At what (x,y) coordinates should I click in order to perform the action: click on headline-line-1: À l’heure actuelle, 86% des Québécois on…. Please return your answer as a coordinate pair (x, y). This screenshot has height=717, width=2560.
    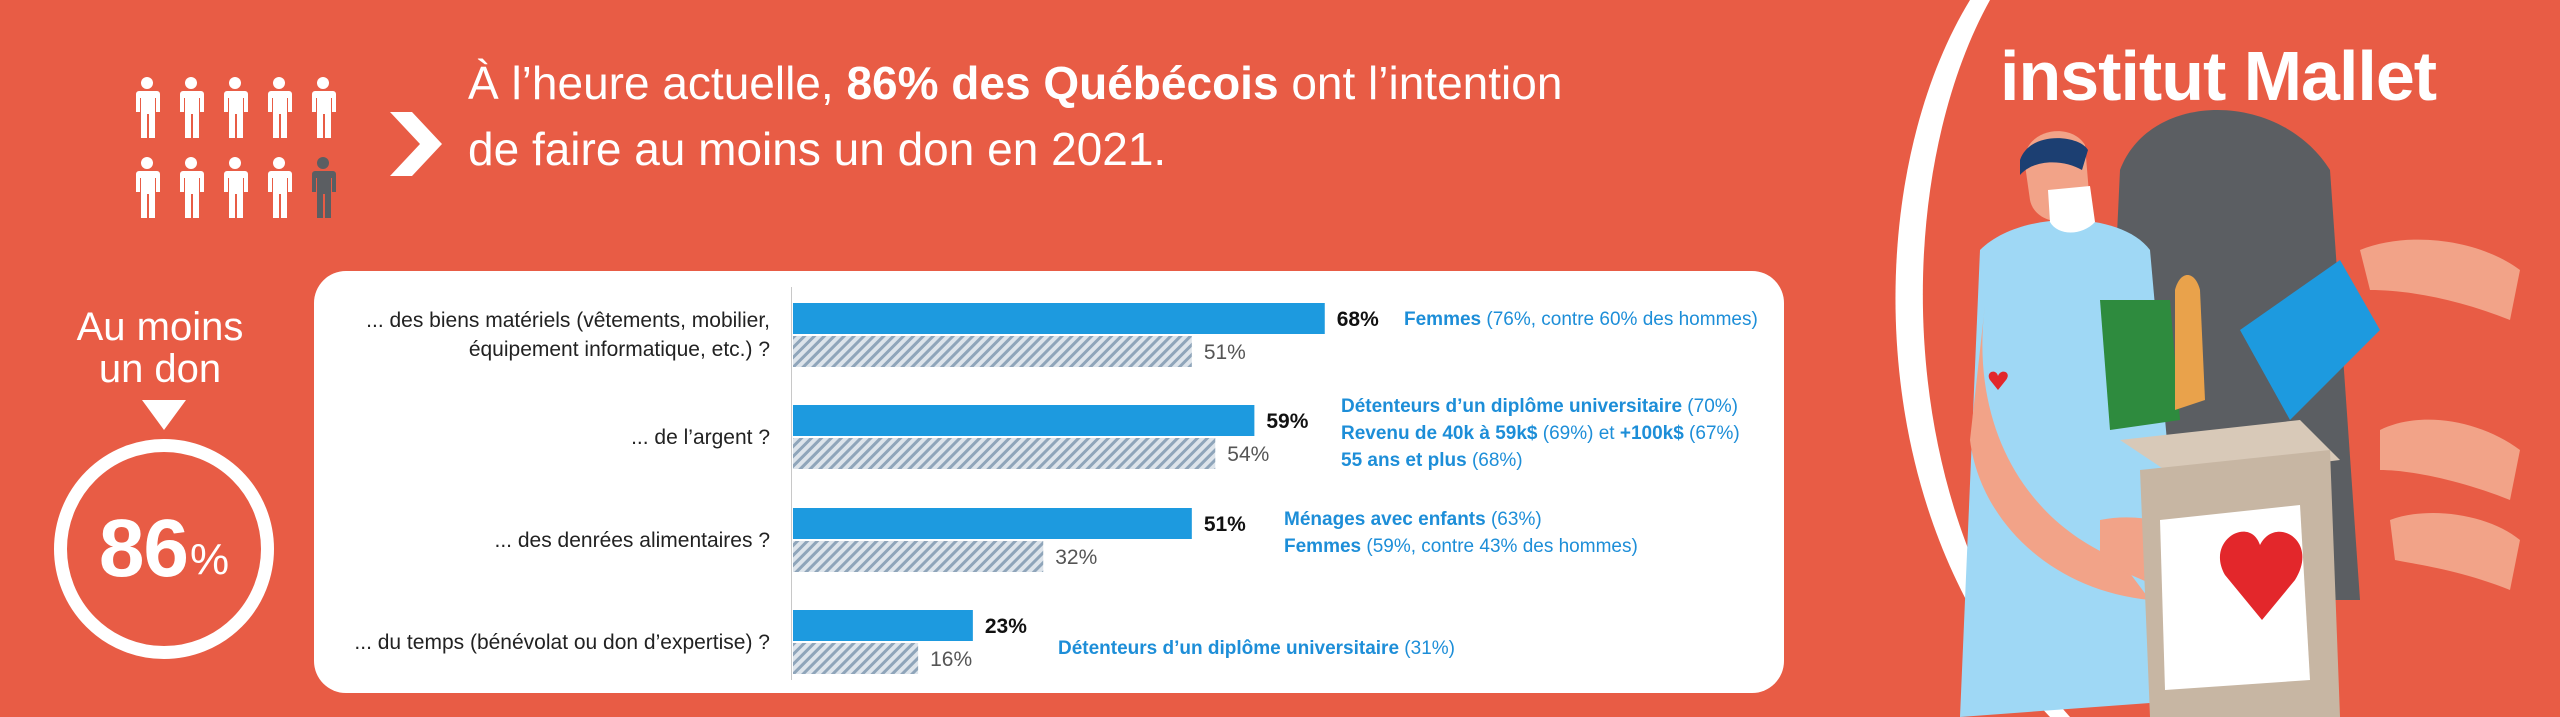
    Looking at the image, I should click on (1015, 83).